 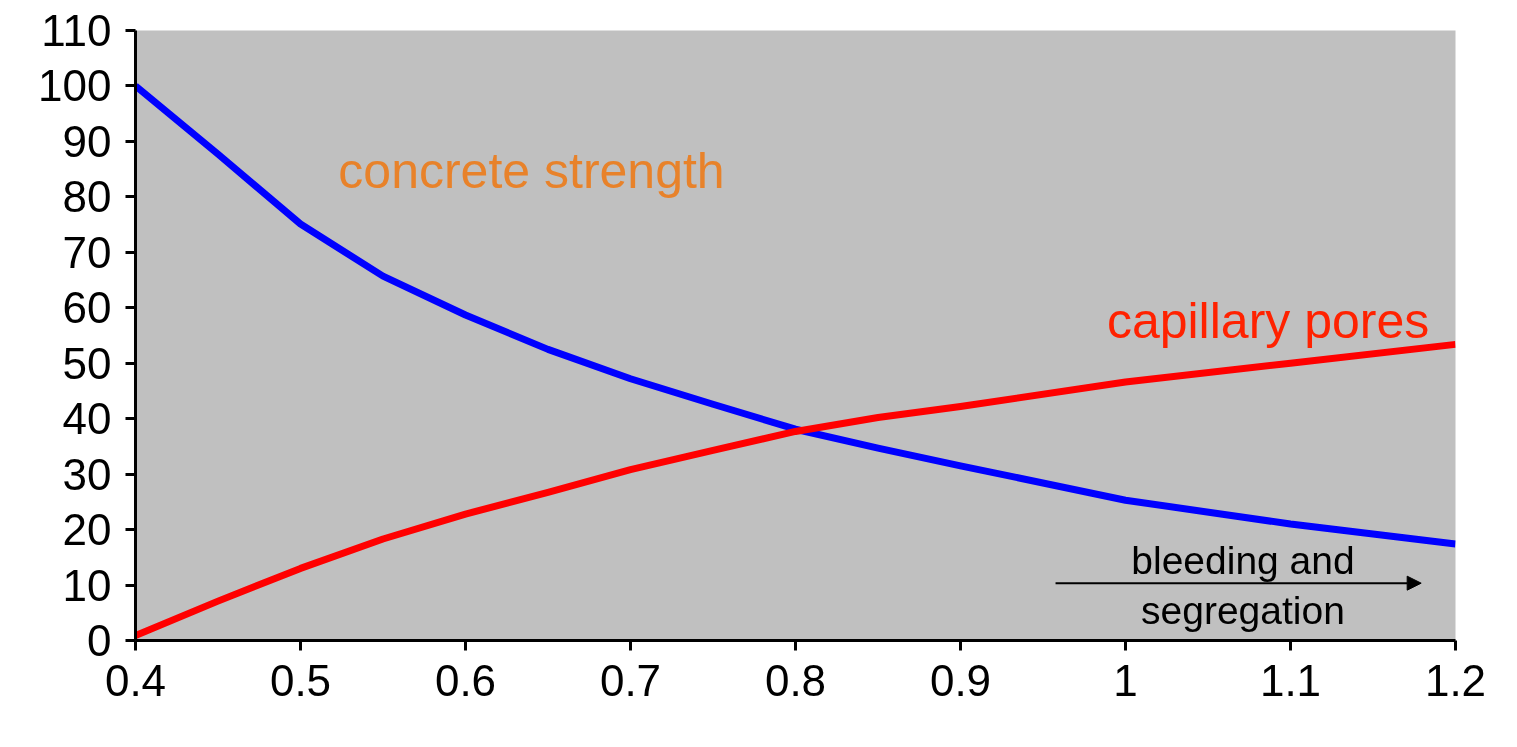 What do you see at coordinates (1268, 321) in the screenshot?
I see `annotation: capillary pores` at bounding box center [1268, 321].